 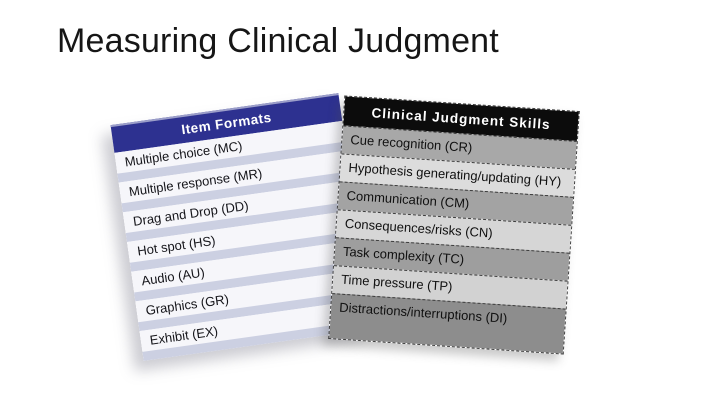 I want to click on table-row-label: Time pressure (TP), so click(x=396, y=283).